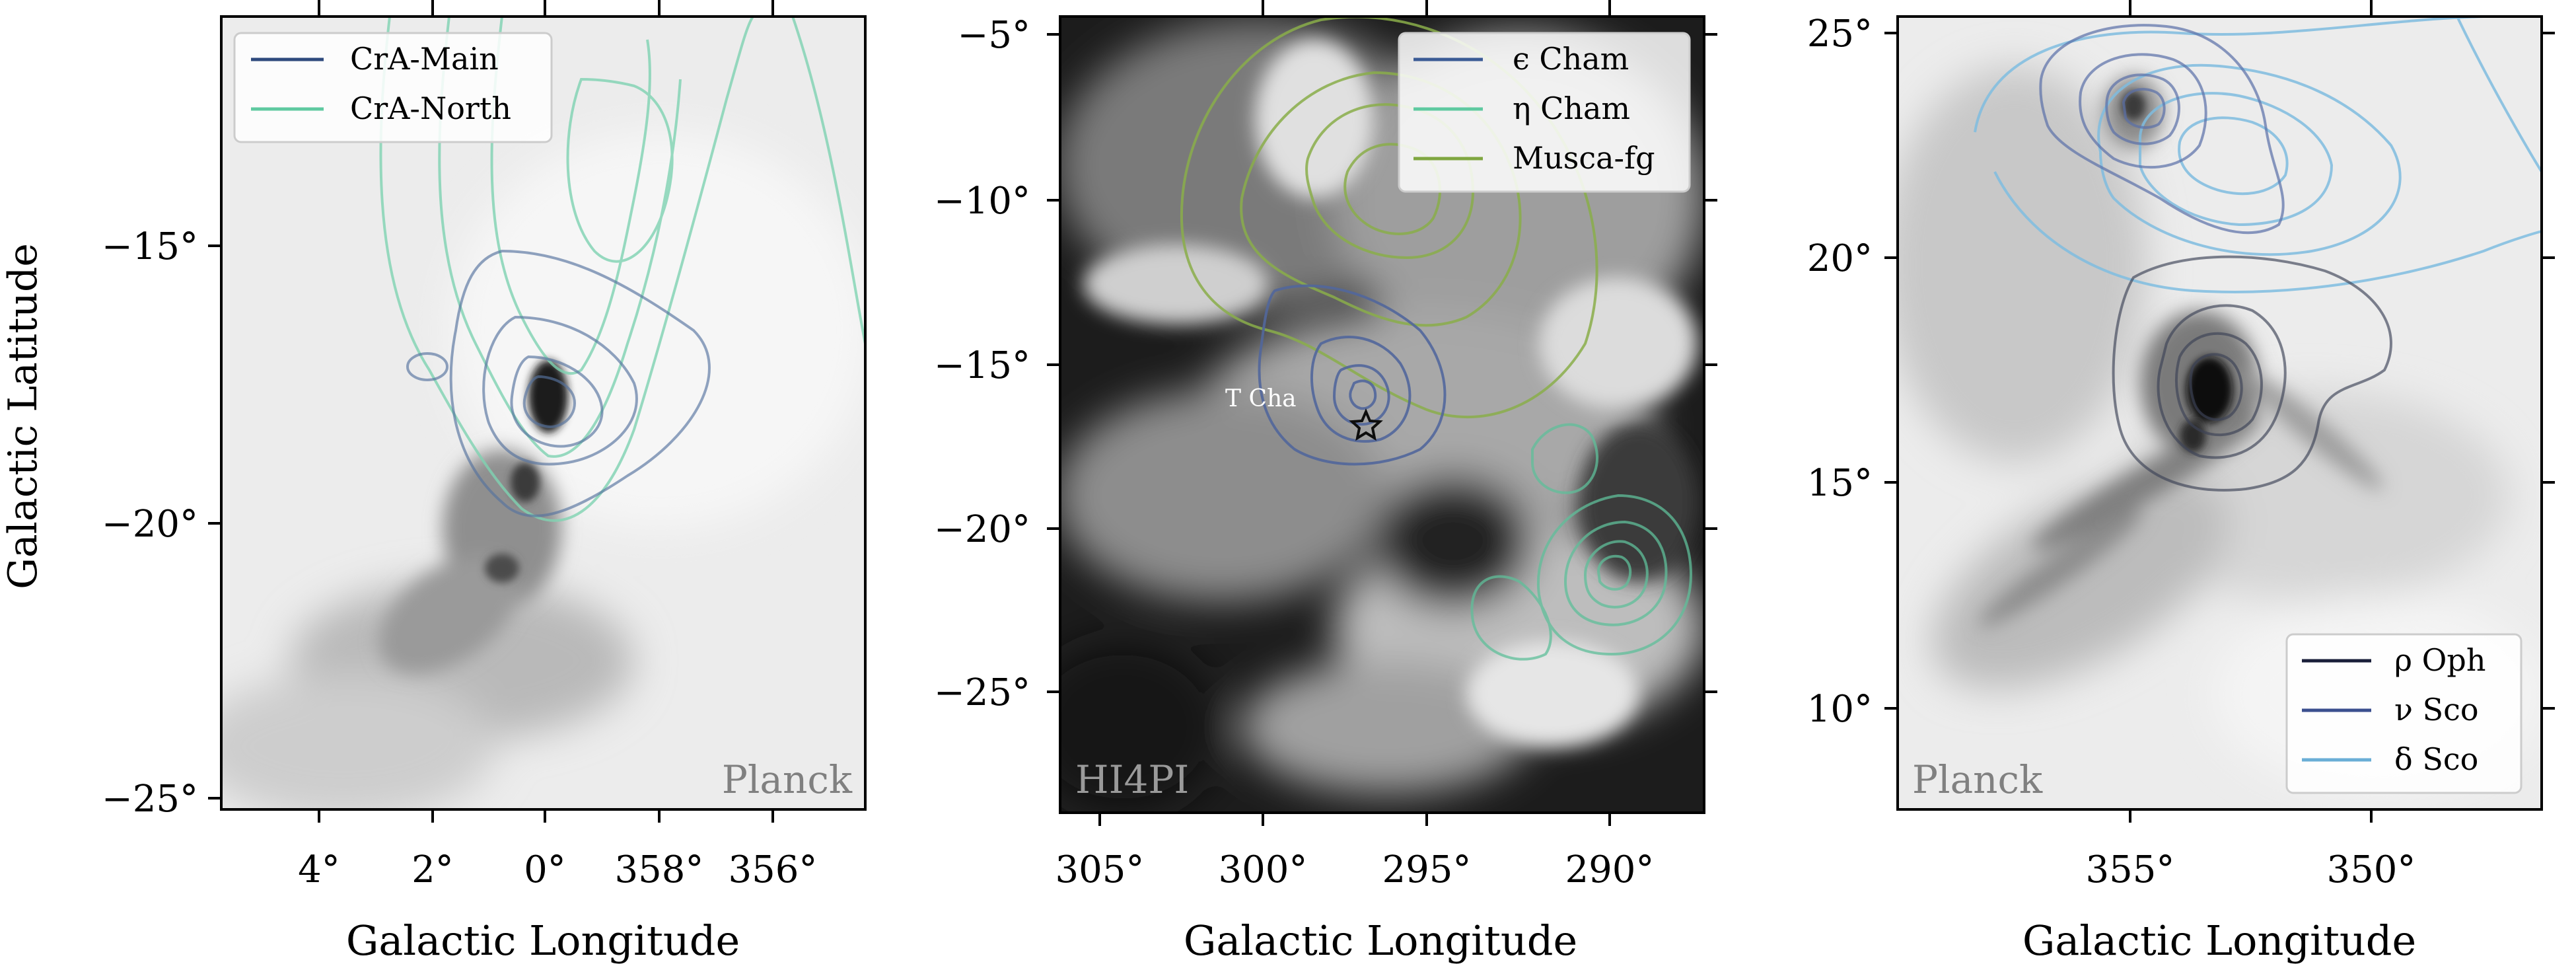 The height and width of the screenshot is (968, 2576). I want to click on panel-1-xtick: 358°, so click(660, 870).